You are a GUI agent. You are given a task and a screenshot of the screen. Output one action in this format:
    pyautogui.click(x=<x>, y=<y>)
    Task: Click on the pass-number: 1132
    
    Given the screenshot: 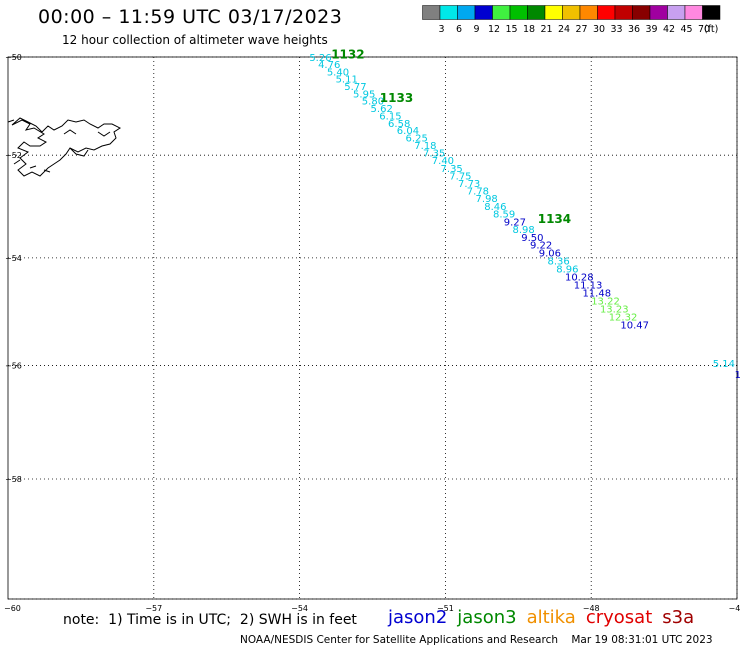 What is the action you would take?
    pyautogui.click(x=347, y=55)
    